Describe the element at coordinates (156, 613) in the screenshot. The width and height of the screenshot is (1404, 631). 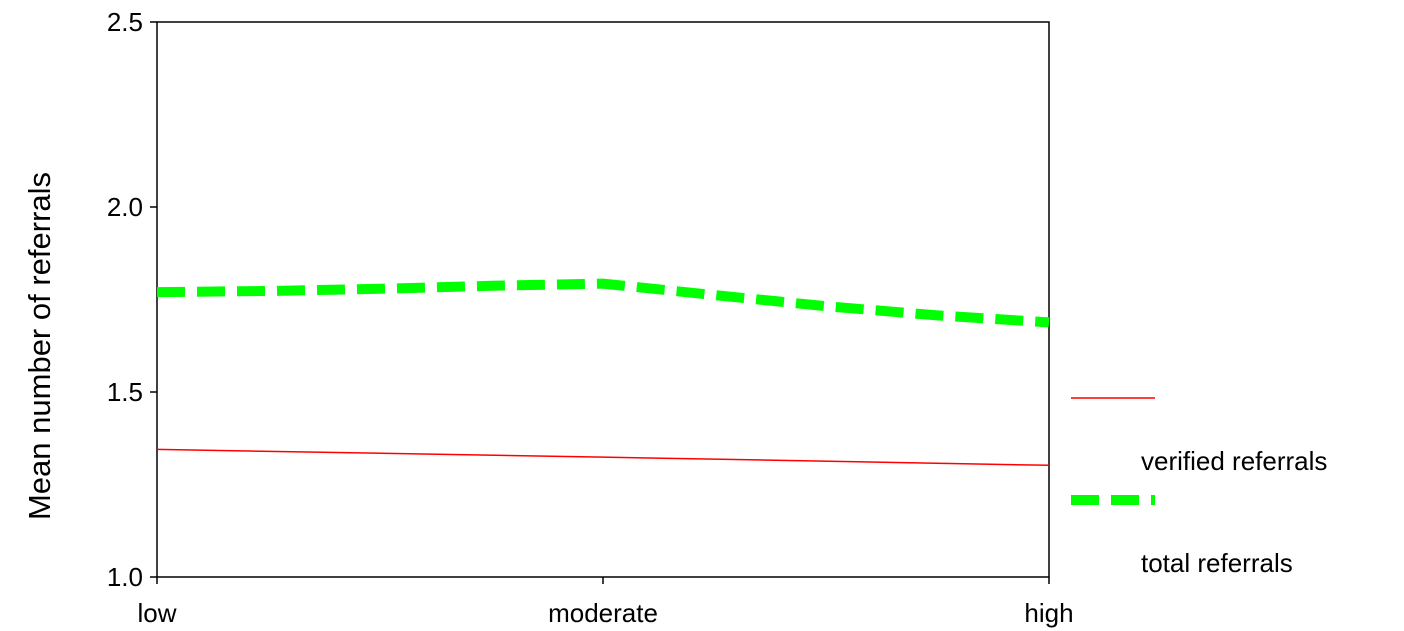
I see `x-tick-label: low` at that location.